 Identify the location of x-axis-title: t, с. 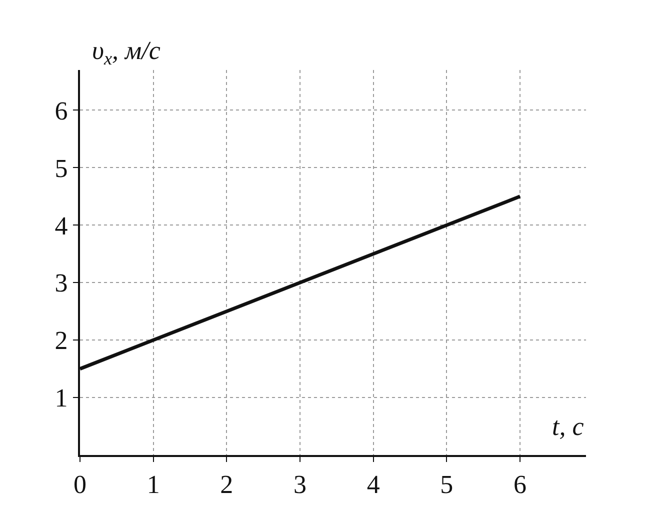
(568, 426).